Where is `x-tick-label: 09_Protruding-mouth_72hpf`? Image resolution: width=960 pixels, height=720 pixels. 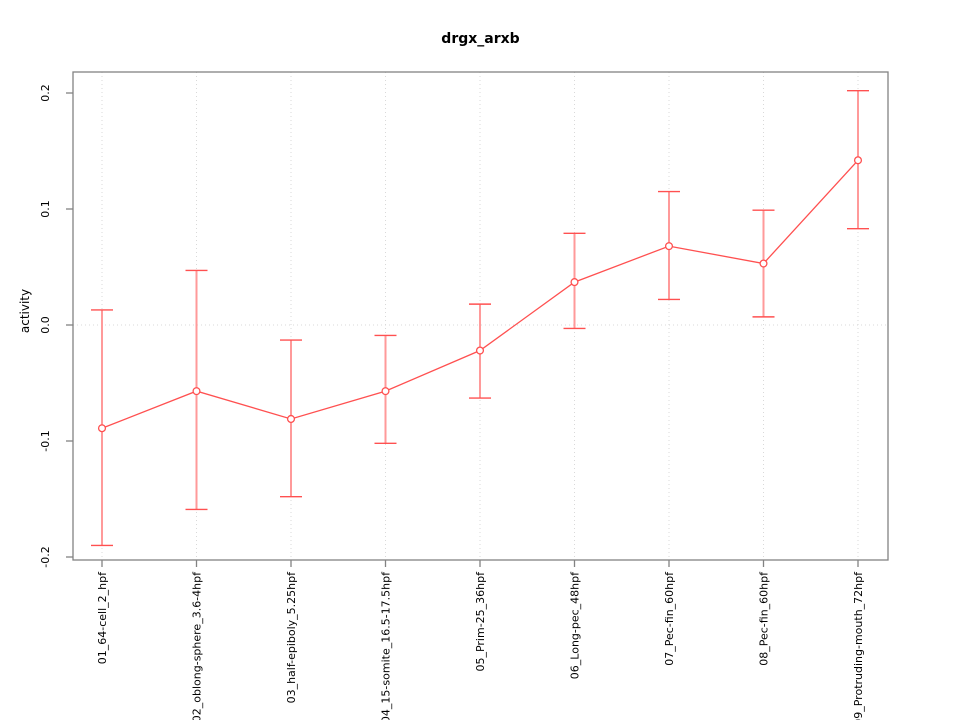 x-tick-label: 09_Protruding-mouth_72hpf is located at coordinates (858, 645).